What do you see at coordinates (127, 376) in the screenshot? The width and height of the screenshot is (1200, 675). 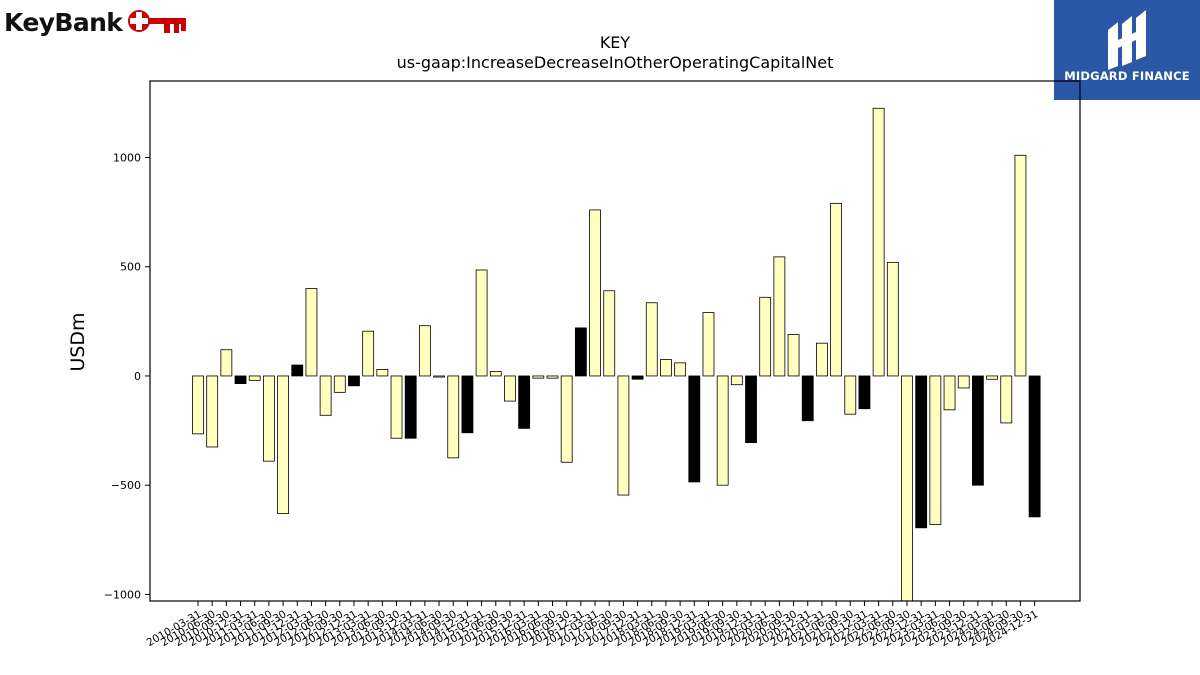 I see `y-axis: −1000 −500 0 500 1000` at bounding box center [127, 376].